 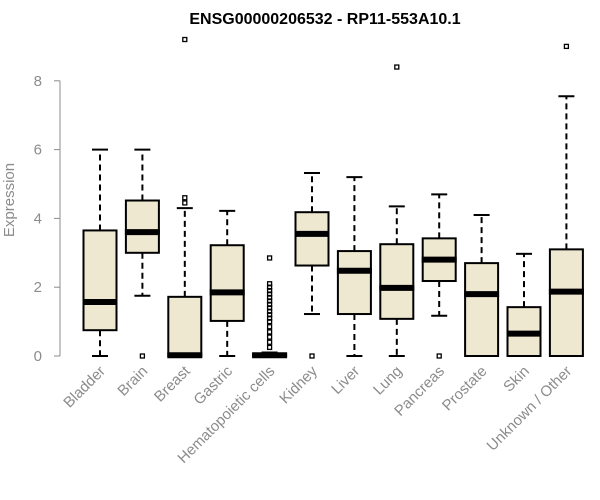 I want to click on category-label-liver: Liver, so click(x=345, y=380).